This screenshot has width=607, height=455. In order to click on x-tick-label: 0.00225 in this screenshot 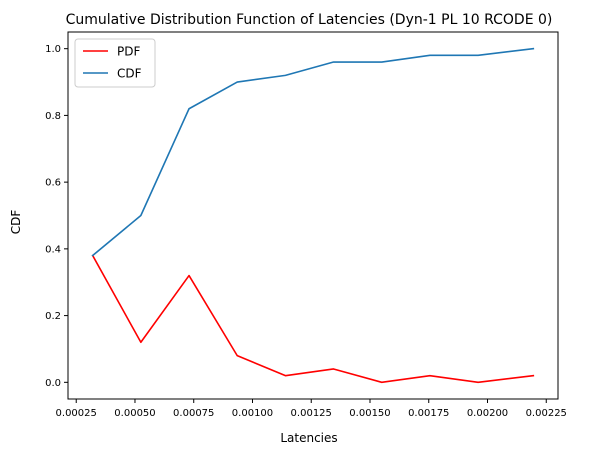, I will do `click(546, 413)`.